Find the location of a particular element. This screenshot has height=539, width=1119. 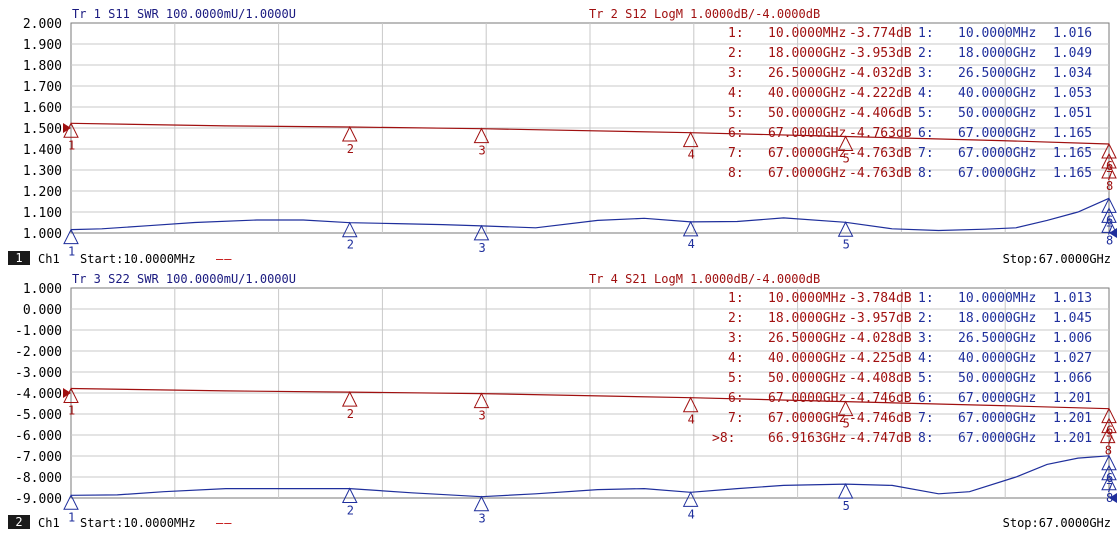

marker-readout-frequency-right: 40.0000GHz is located at coordinates (807, 358).